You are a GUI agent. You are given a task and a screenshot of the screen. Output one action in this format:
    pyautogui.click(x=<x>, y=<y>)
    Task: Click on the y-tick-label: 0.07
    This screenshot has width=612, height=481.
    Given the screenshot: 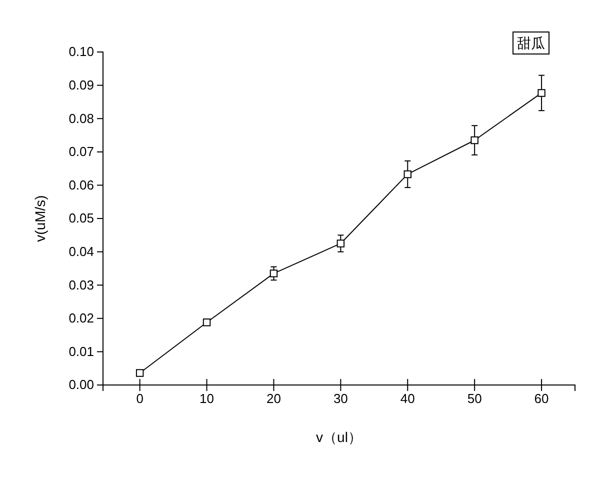 What is the action you would take?
    pyautogui.click(x=81, y=152)
    